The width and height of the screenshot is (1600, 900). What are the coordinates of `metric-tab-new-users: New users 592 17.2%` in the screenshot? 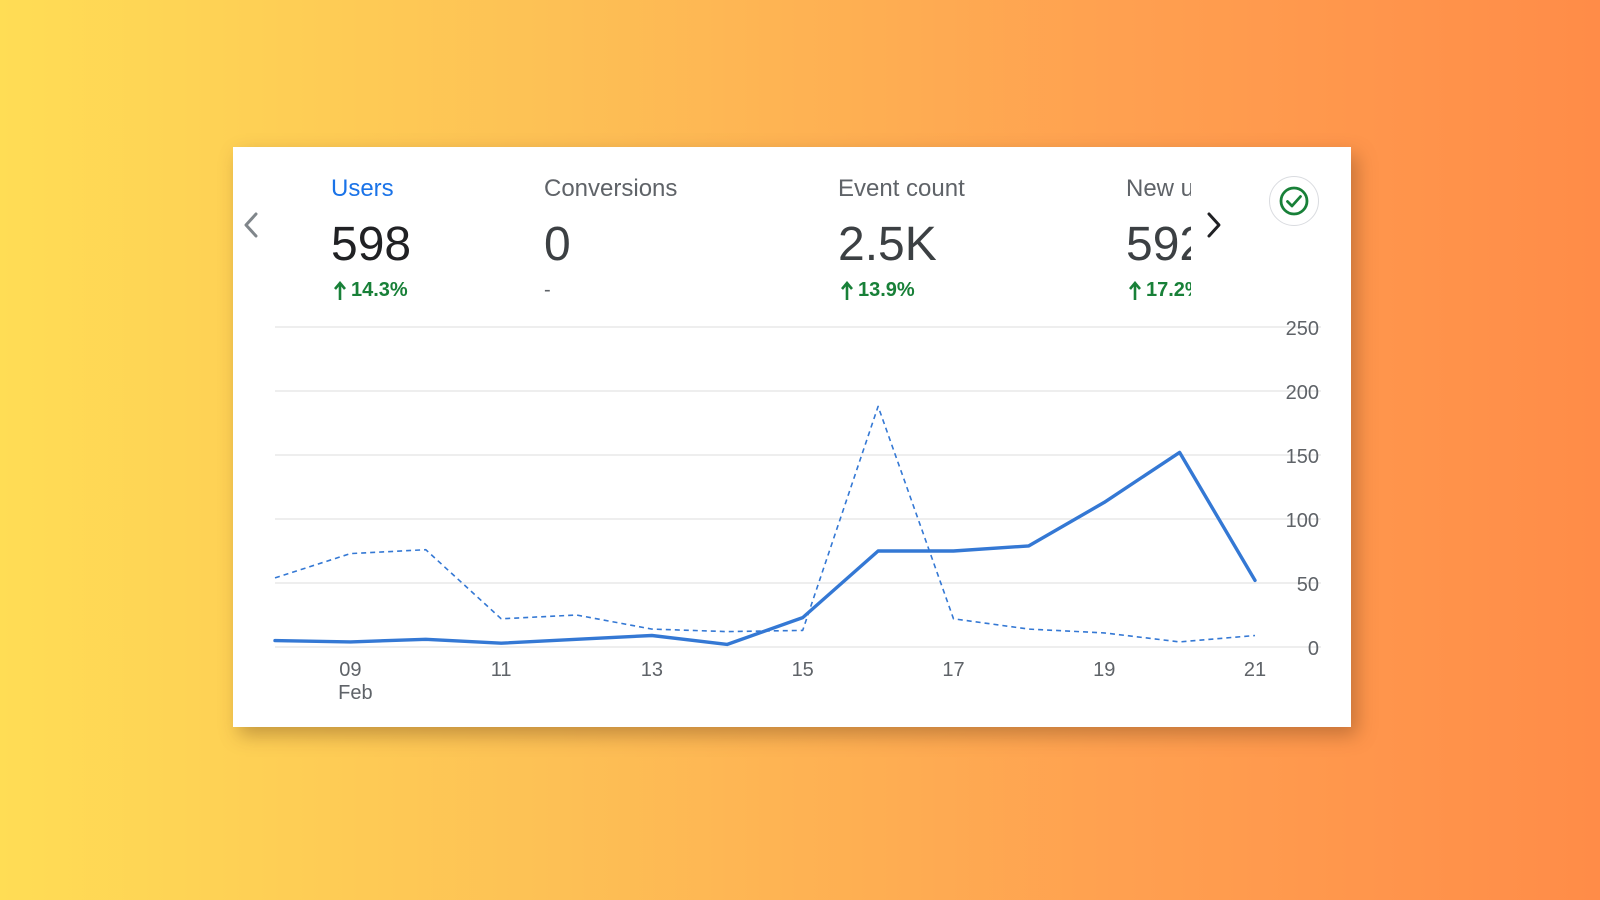 It's located at (1158, 242).